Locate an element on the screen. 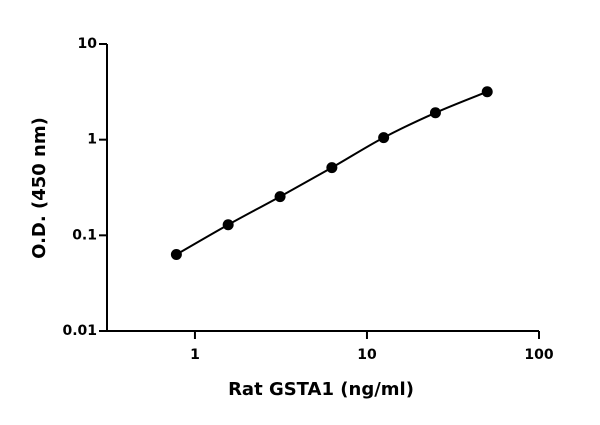 Image resolution: width=600 pixels, height=425 pixels. y-tick-label: 0.1 is located at coordinates (84, 235).